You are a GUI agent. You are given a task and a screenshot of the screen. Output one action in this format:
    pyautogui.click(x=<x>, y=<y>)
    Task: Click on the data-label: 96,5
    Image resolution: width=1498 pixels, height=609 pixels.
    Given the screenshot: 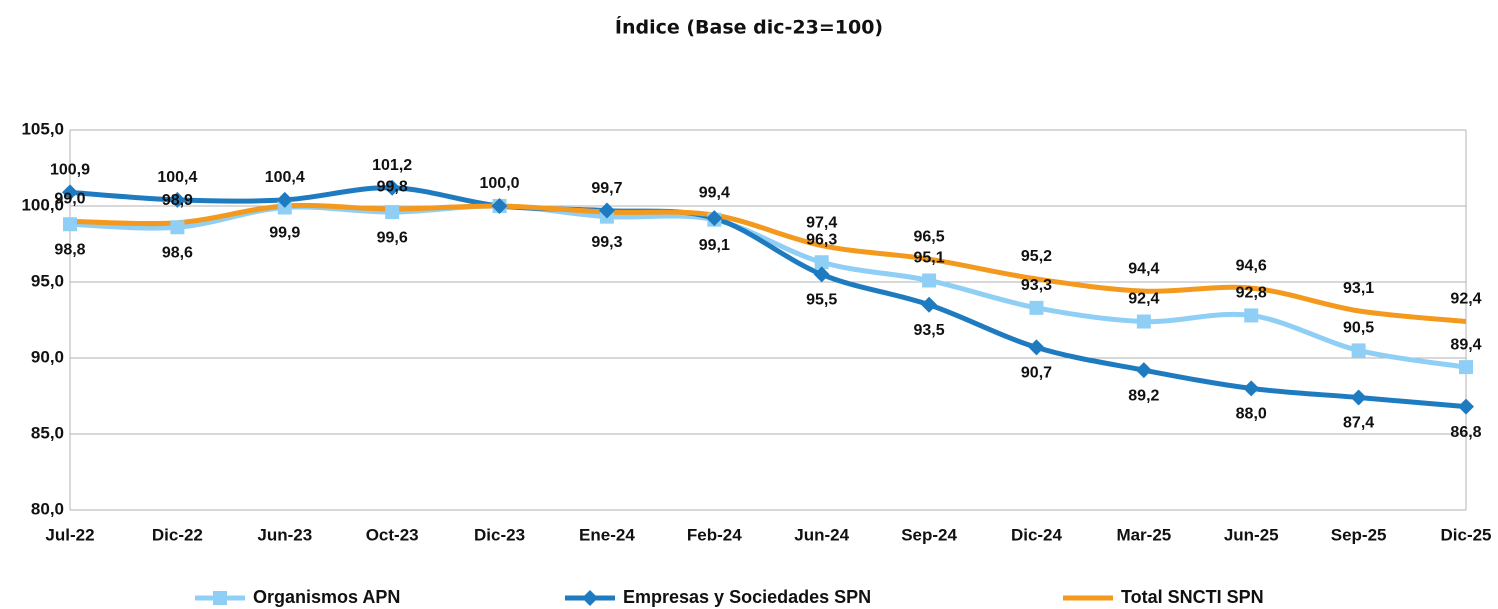 What is the action you would take?
    pyautogui.click(x=929, y=236)
    